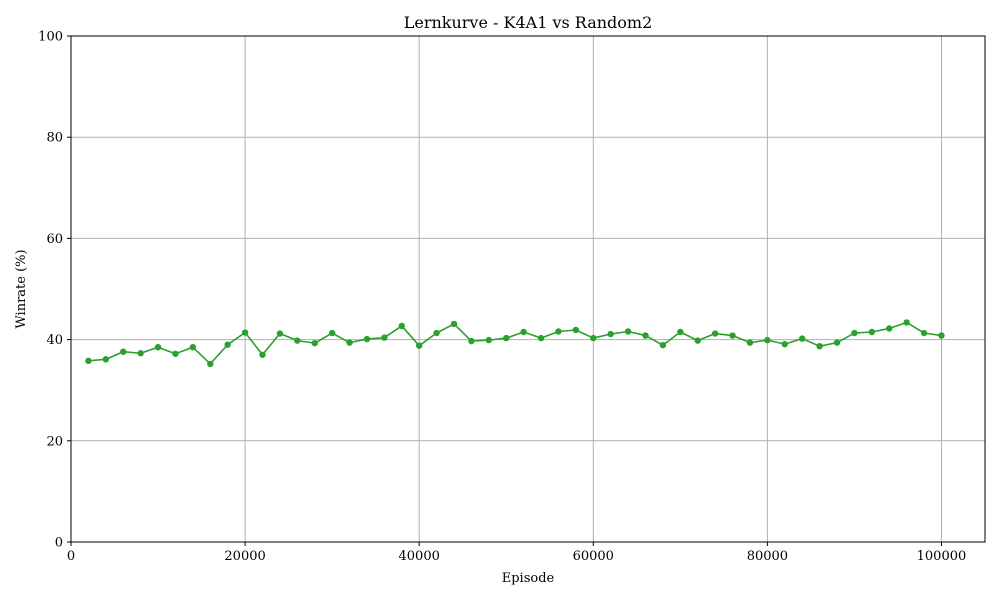 The image size is (1000, 600). Describe the element at coordinates (71, 556) in the screenshot. I see `x-tick-label: 0` at that location.